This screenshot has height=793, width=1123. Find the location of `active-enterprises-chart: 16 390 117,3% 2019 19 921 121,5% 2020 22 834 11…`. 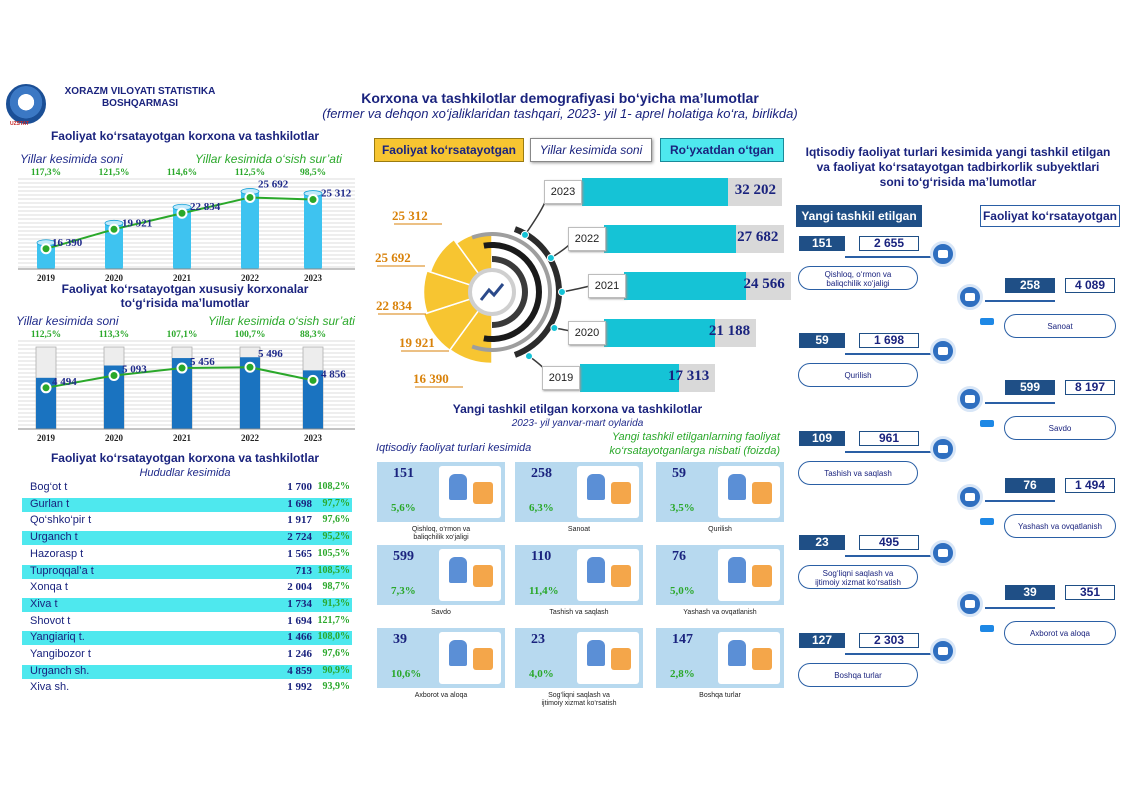

active-enterprises-chart: 16 390 117,3% 2019 19 921 121,5% 2020 22 834 11… is located at coordinates (186, 225).